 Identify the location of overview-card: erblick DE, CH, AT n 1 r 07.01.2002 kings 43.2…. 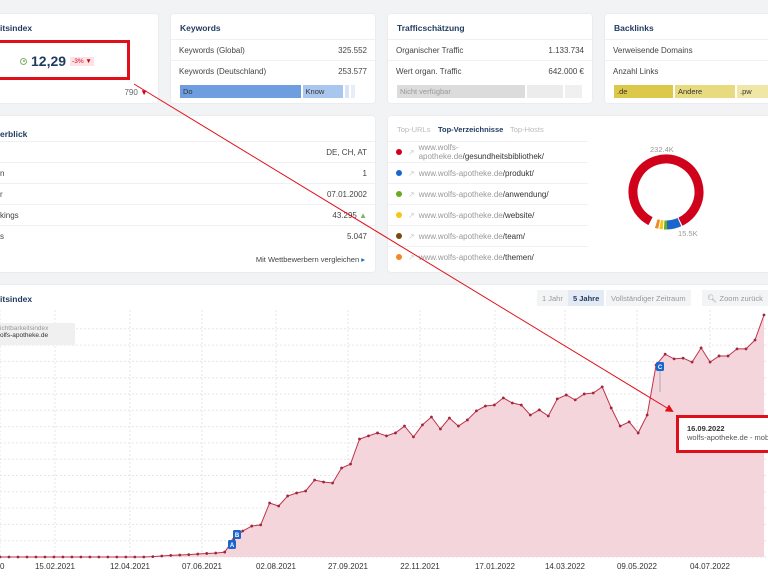
(187, 194).